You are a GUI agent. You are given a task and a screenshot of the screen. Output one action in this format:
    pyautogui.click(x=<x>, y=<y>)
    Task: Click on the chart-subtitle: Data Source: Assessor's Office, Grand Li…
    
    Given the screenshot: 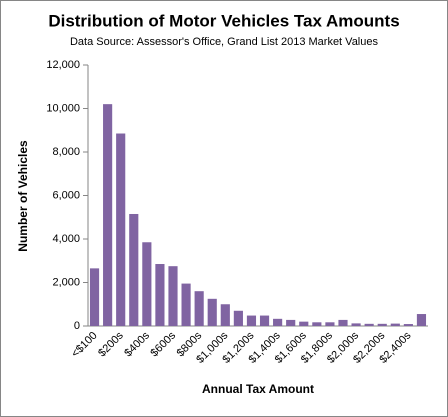 What is the action you would take?
    pyautogui.click(x=224, y=42)
    